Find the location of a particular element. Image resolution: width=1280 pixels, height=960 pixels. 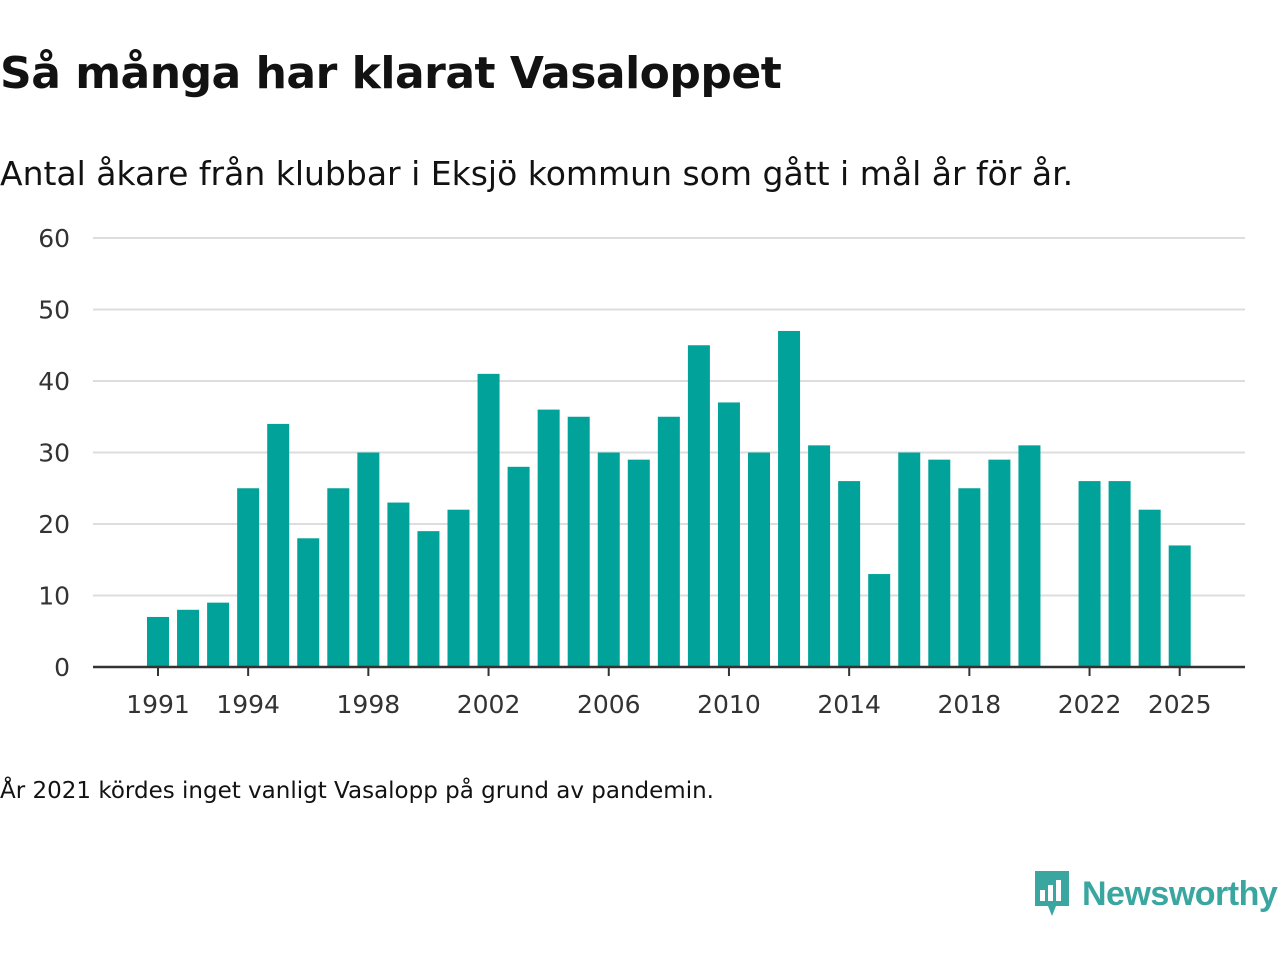

bar-2000 is located at coordinates (428, 599).